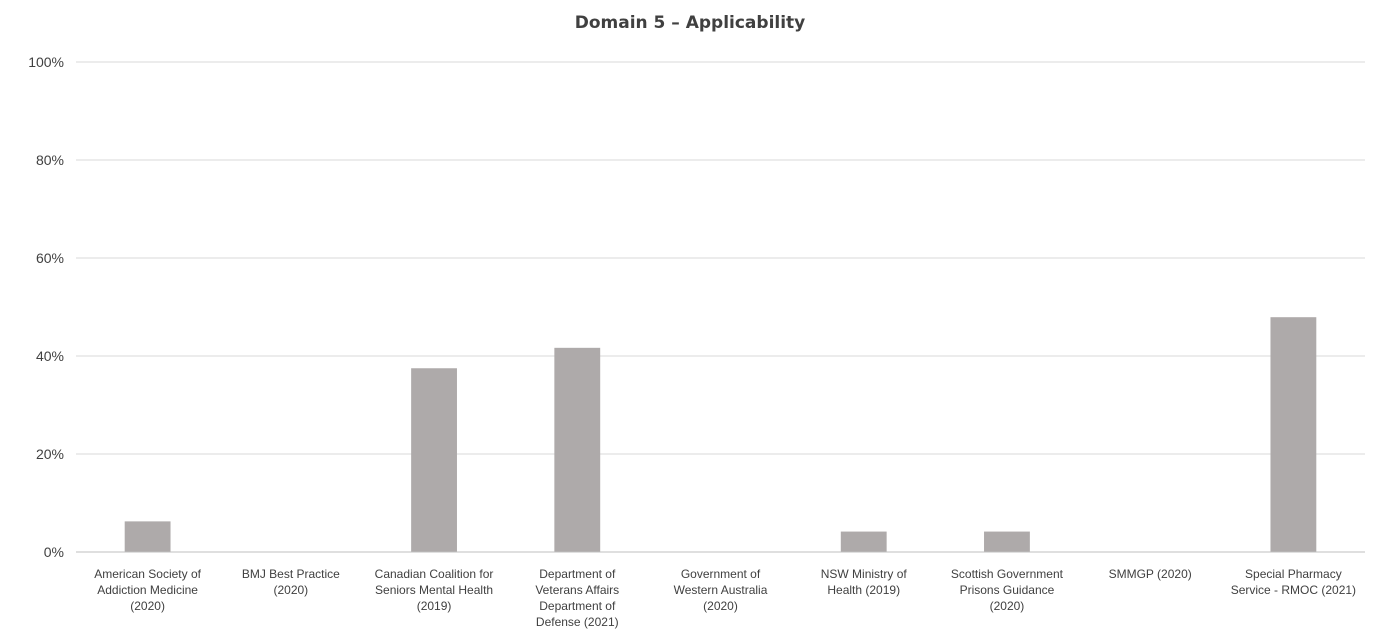 The image size is (1380, 641). What do you see at coordinates (54, 552) in the screenshot?
I see `y-tick-label: 0%` at bounding box center [54, 552].